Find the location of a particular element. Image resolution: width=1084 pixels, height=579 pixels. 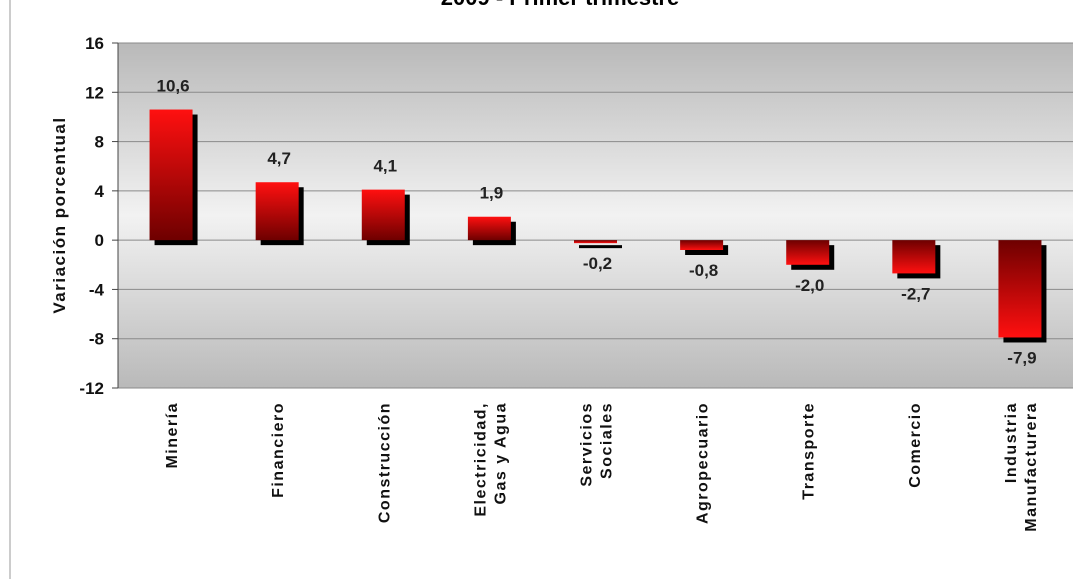

category-label: Industria Manufacturera is located at coordinates (1021, 467).